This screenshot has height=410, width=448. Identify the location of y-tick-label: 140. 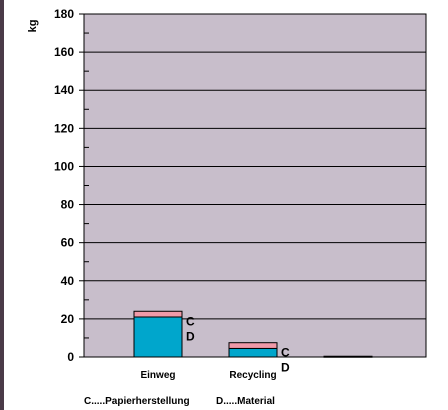
(64, 90).